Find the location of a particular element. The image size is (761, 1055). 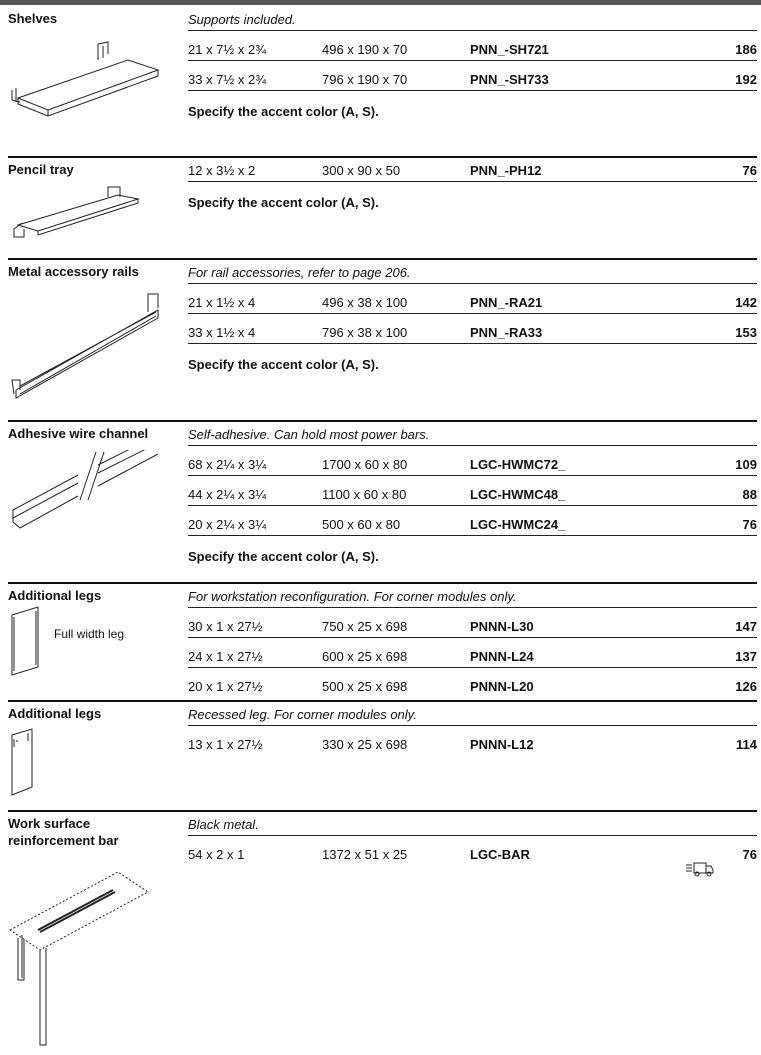

product-code: PNNN-L12 is located at coordinates (502, 744).